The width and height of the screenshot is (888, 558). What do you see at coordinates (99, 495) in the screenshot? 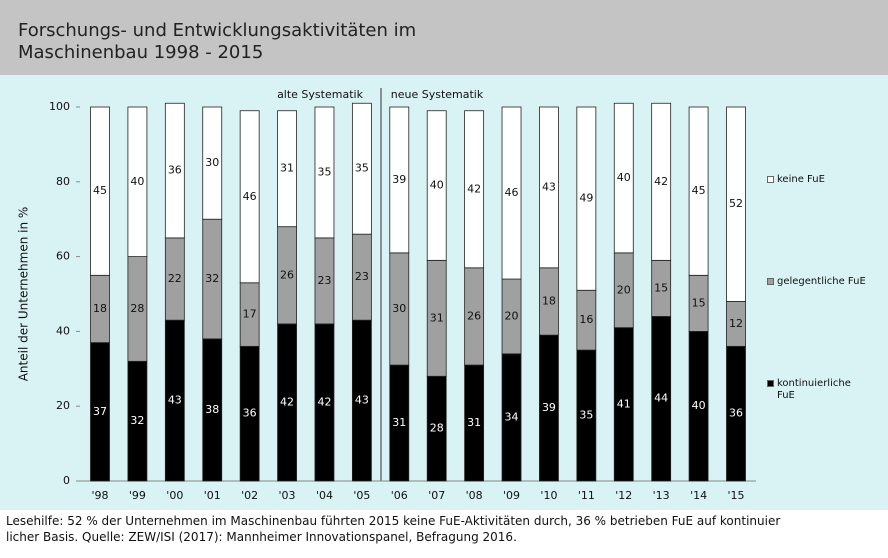
I see `x-tick-label: '98` at bounding box center [99, 495].